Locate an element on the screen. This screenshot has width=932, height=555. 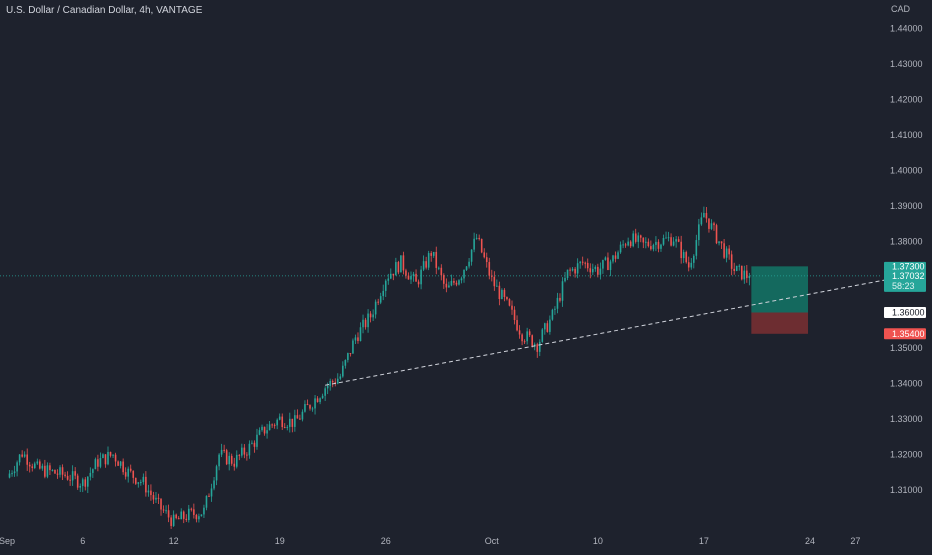
time-tick-label: 19 is located at coordinates (280, 541).